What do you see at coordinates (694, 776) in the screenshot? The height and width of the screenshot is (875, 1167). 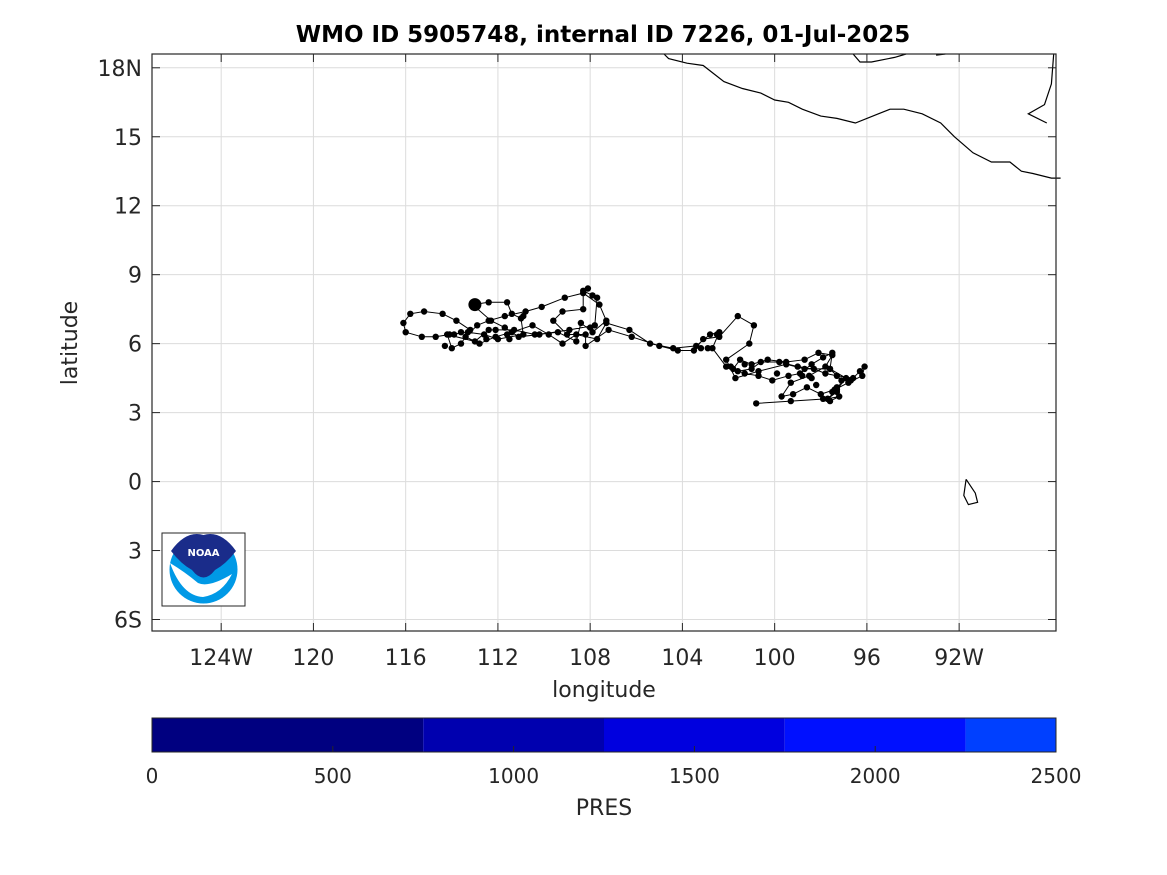 I see `colorbar-tick-label: 1500` at bounding box center [694, 776].